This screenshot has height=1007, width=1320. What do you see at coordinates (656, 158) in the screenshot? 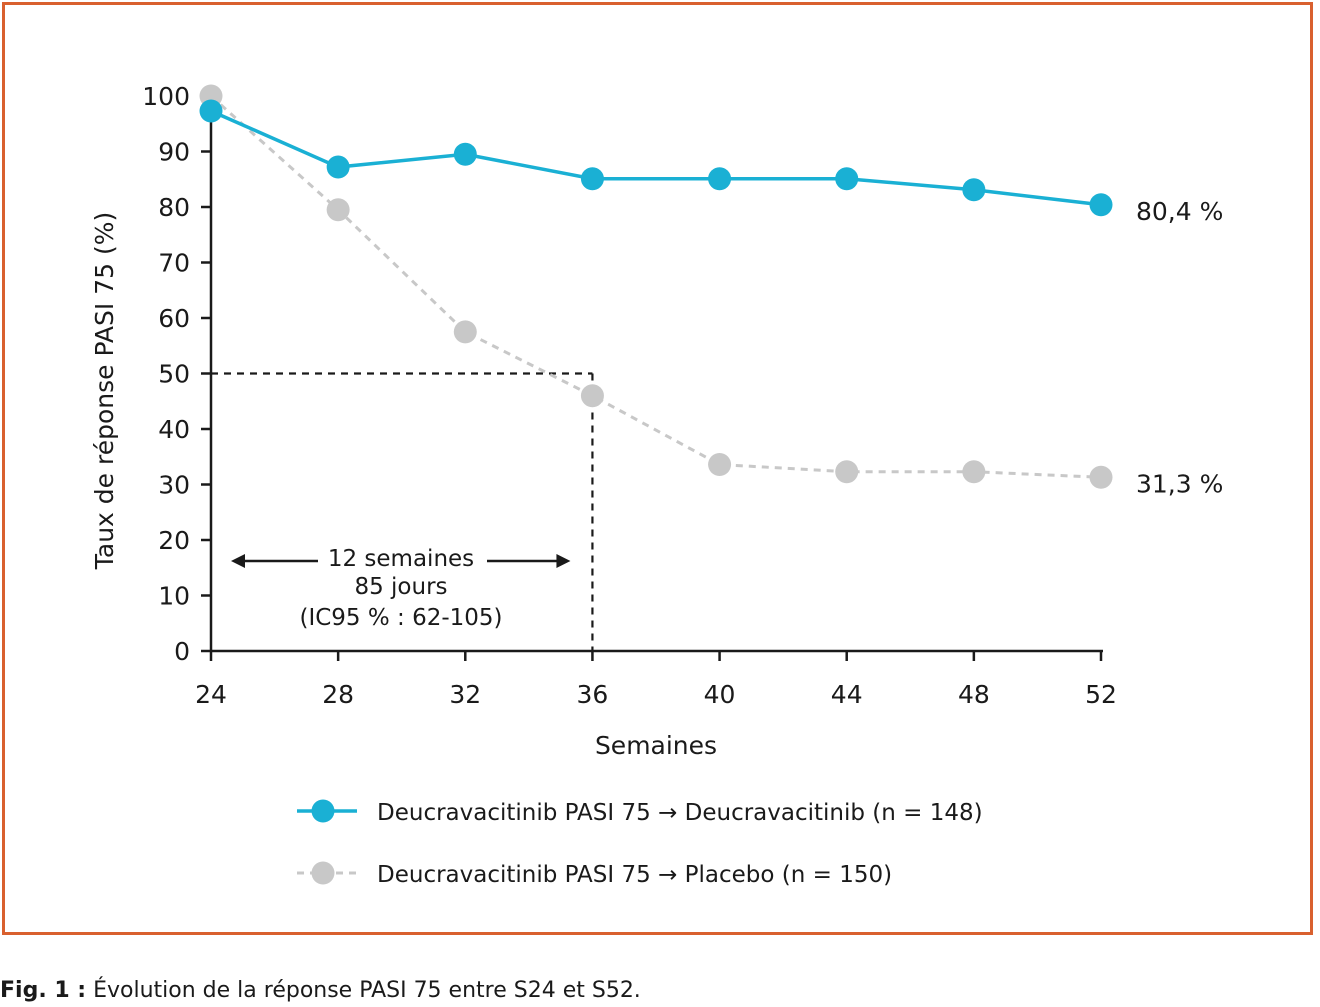
I see `series-line` at bounding box center [656, 158].